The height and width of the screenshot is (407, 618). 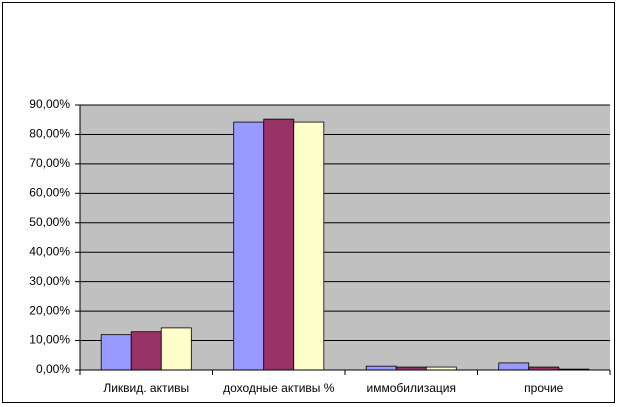 What do you see at coordinates (49, 281) in the screenshot?
I see `y-tick-label: 30,00%` at bounding box center [49, 281].